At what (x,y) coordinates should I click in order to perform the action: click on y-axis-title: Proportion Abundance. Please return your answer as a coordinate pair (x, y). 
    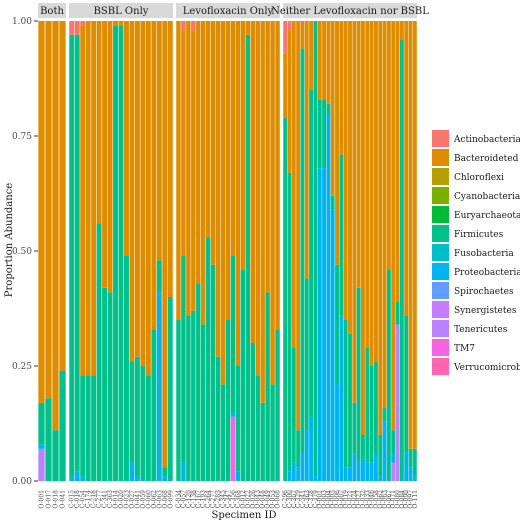
    Looking at the image, I should click on (9, 240).